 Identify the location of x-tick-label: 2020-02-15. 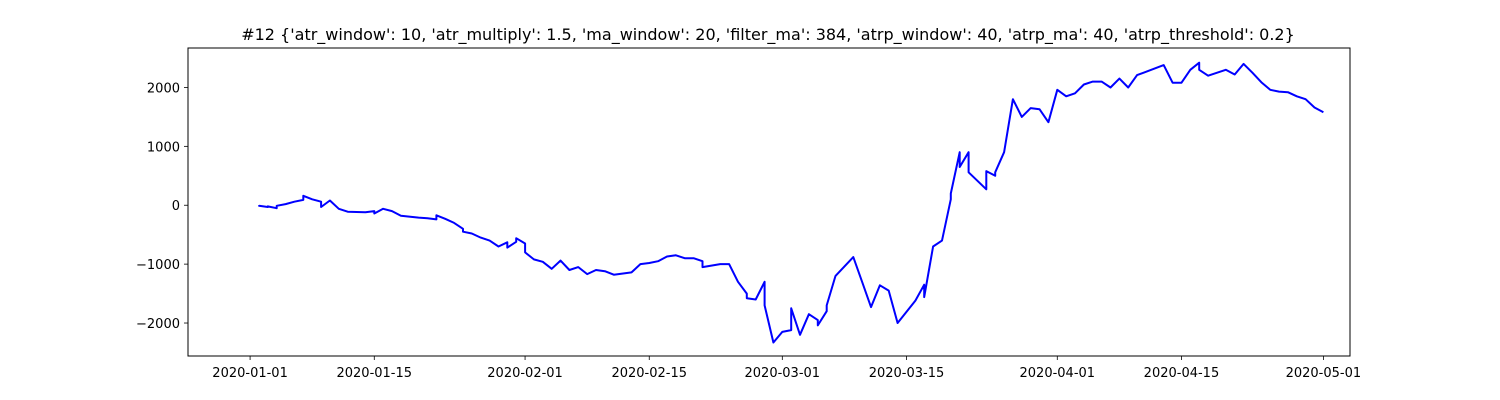
(649, 373).